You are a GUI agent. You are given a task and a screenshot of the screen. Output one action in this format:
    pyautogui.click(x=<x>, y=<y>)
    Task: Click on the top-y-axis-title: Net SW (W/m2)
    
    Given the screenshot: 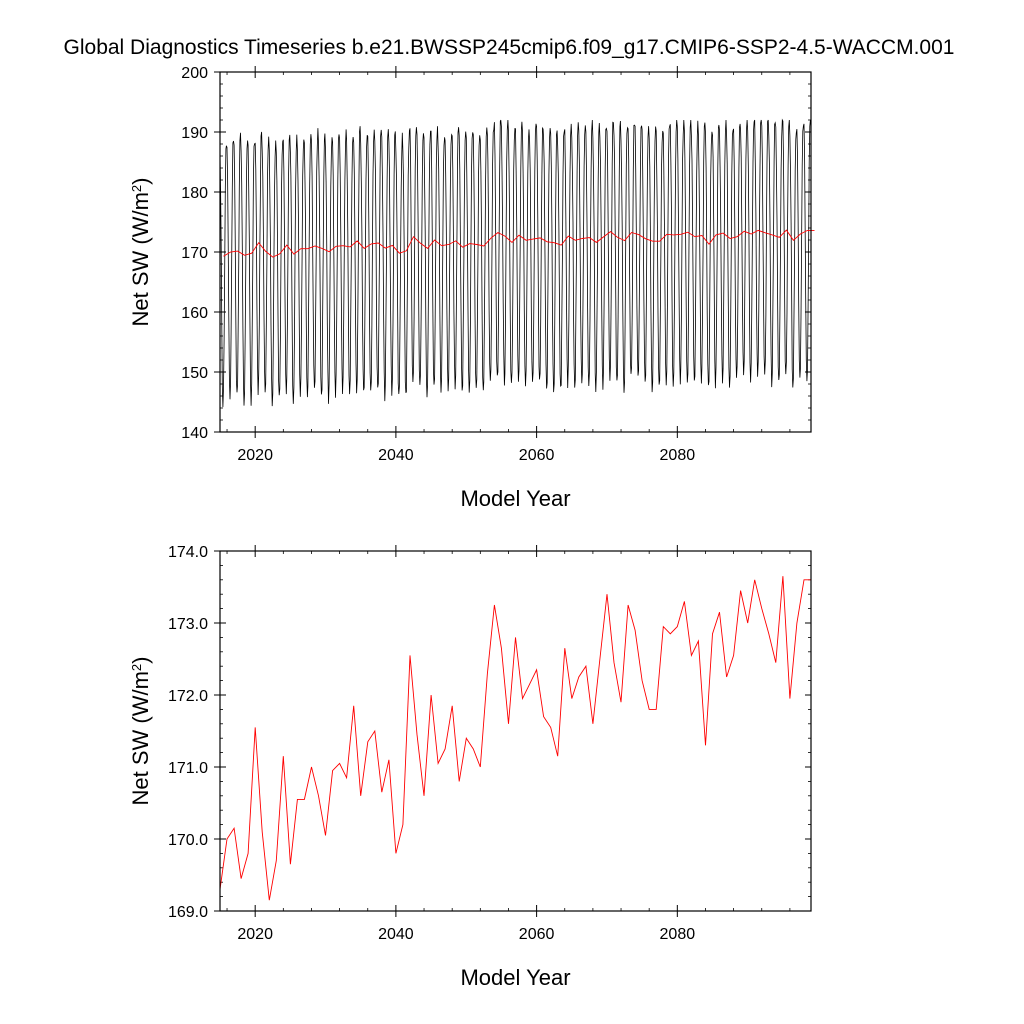 What is the action you would take?
    pyautogui.click(x=140, y=252)
    